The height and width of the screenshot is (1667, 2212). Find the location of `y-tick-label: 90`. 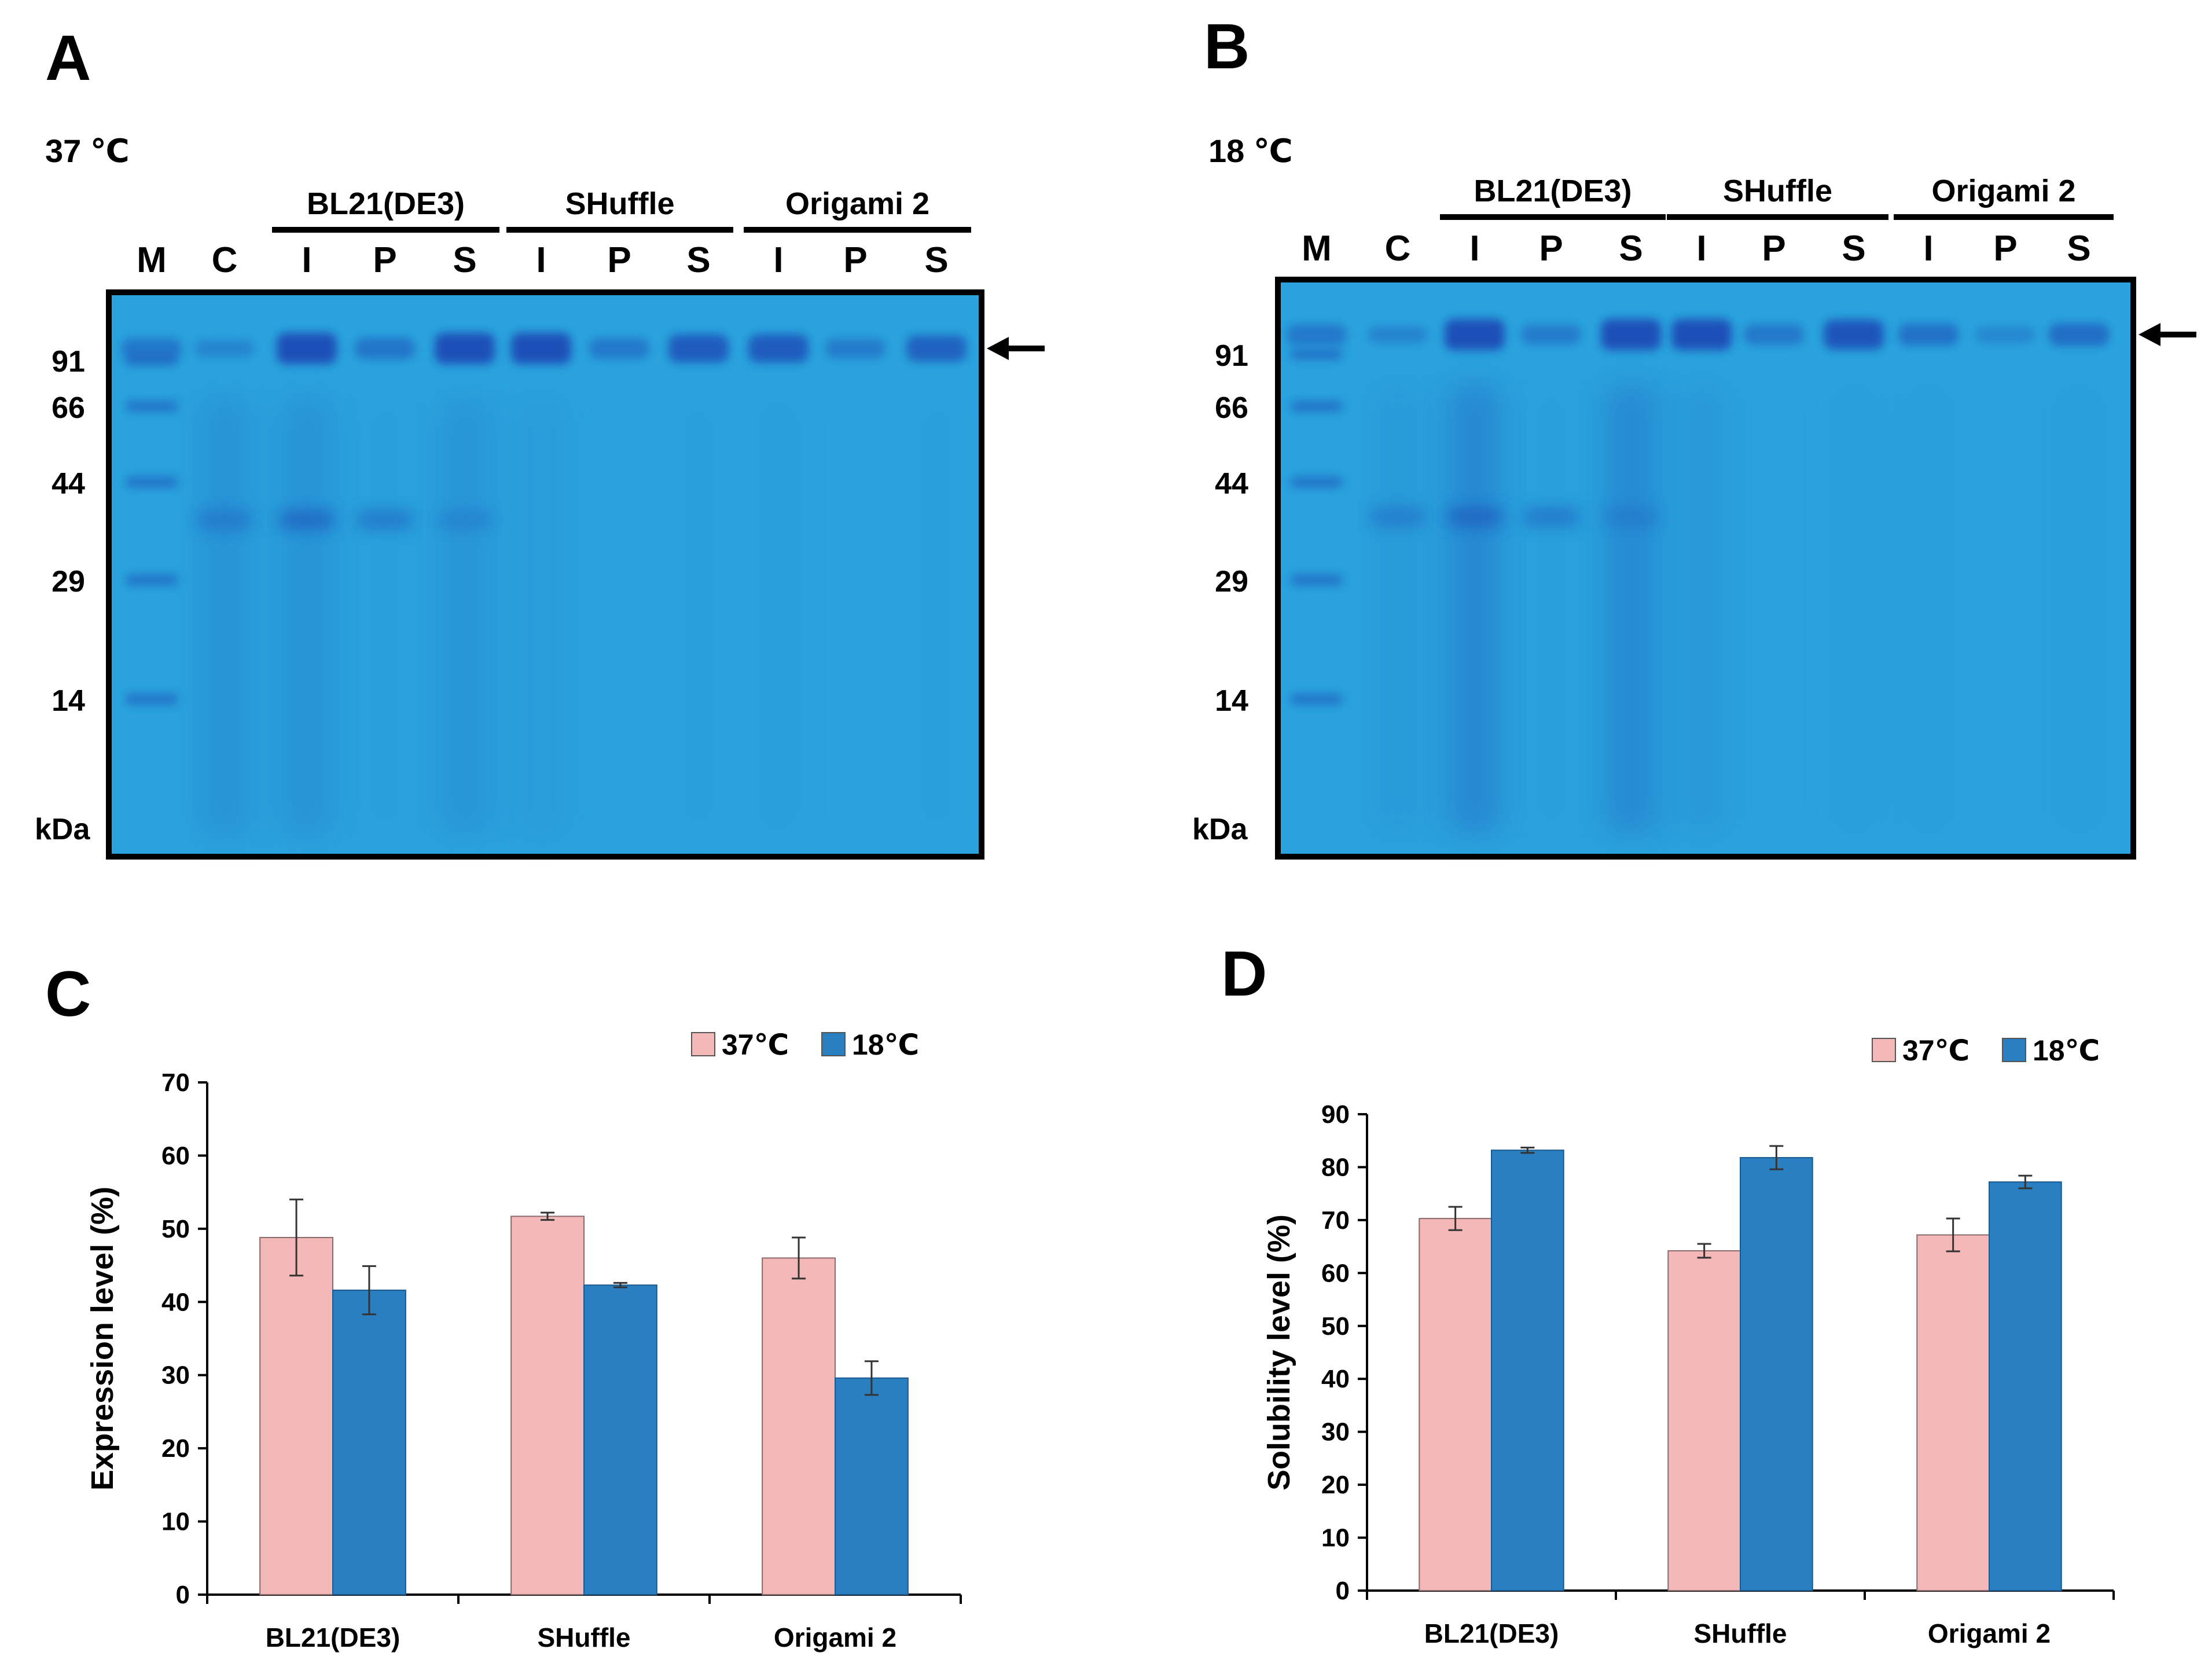

y-tick-label: 90 is located at coordinates (1335, 1114).